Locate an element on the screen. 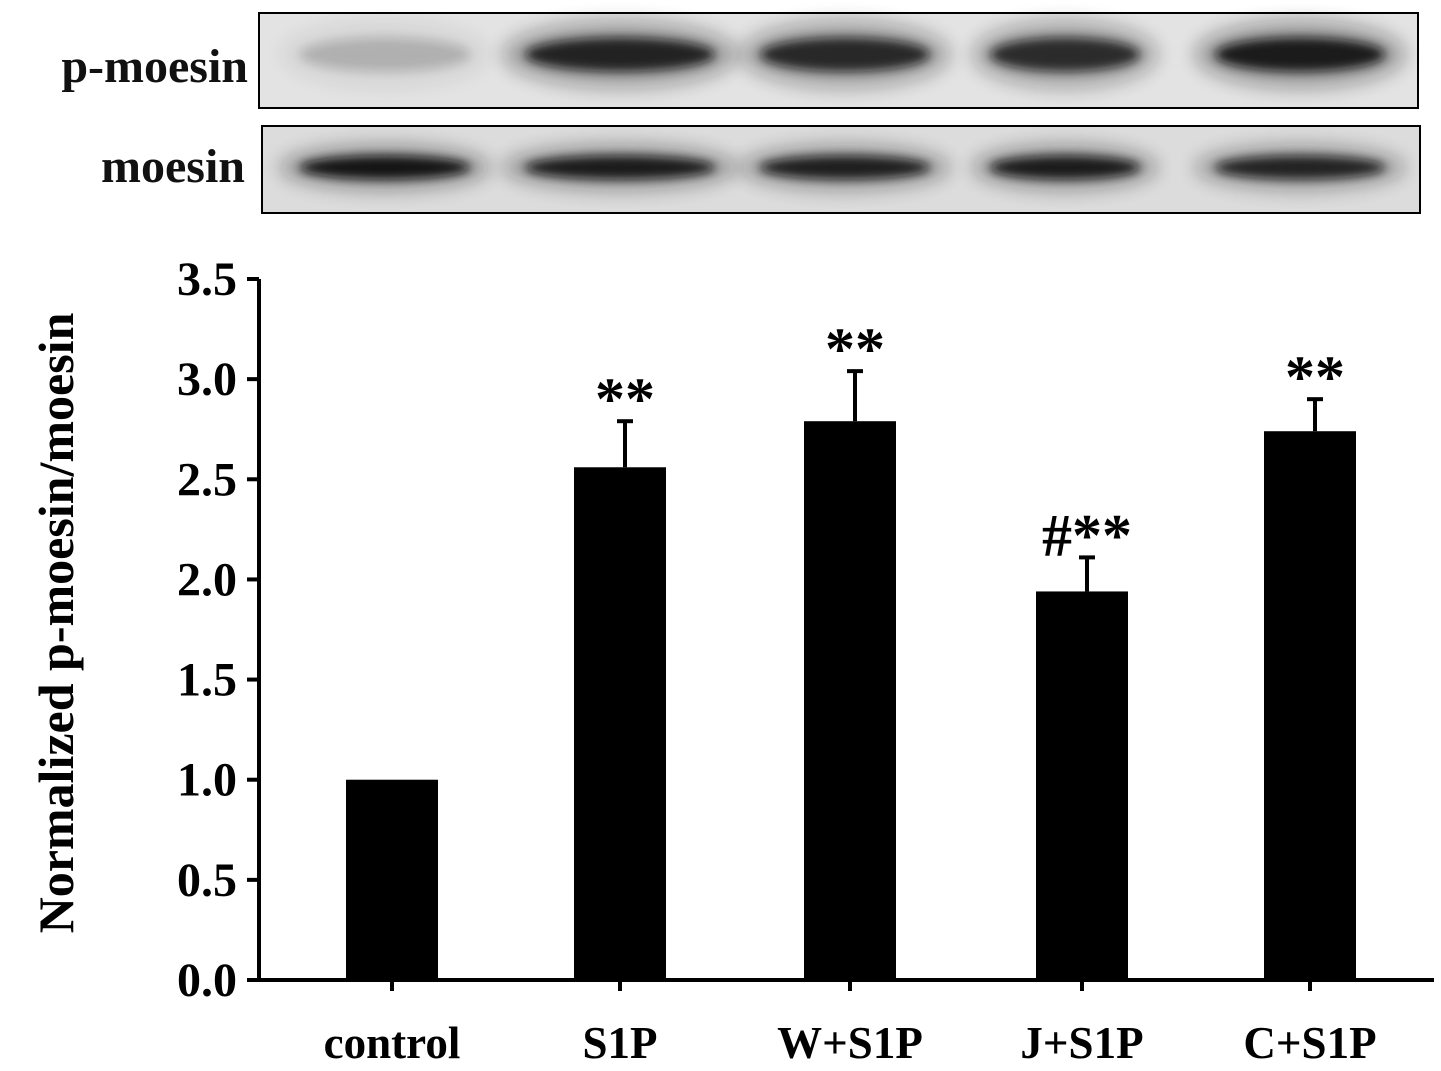 The width and height of the screenshot is (1441, 1071). y-tick-label: 0.0 is located at coordinates (207, 980).